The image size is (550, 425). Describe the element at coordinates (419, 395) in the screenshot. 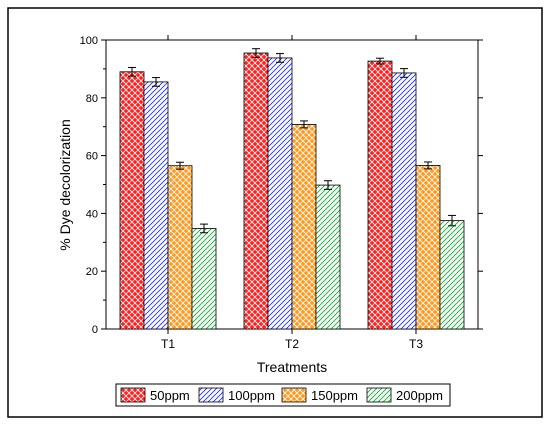

I see `legend-label-200ppm: 200ppm` at that location.